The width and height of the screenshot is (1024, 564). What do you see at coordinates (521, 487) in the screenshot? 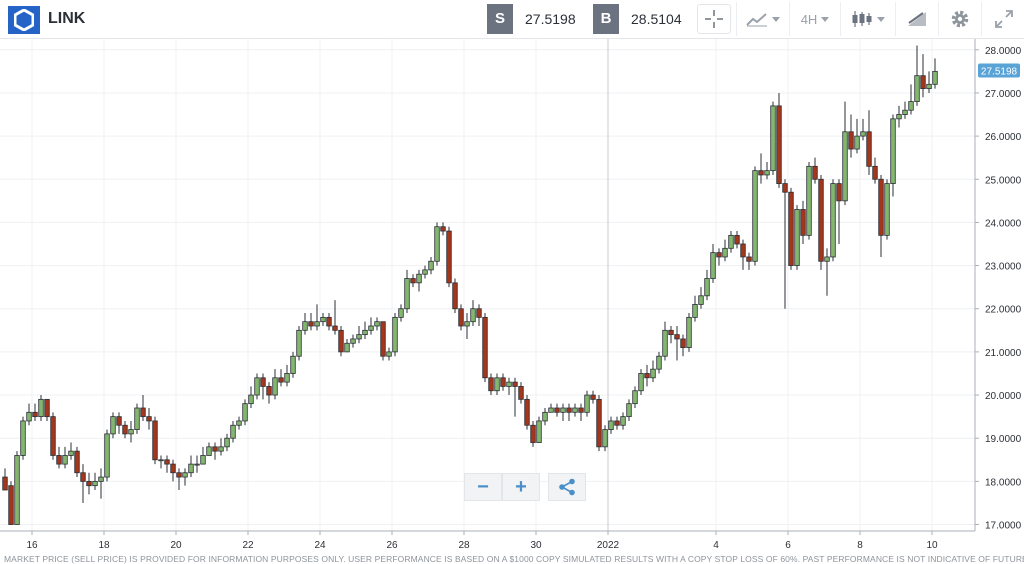
I see `zoom-in-button: +` at bounding box center [521, 487].